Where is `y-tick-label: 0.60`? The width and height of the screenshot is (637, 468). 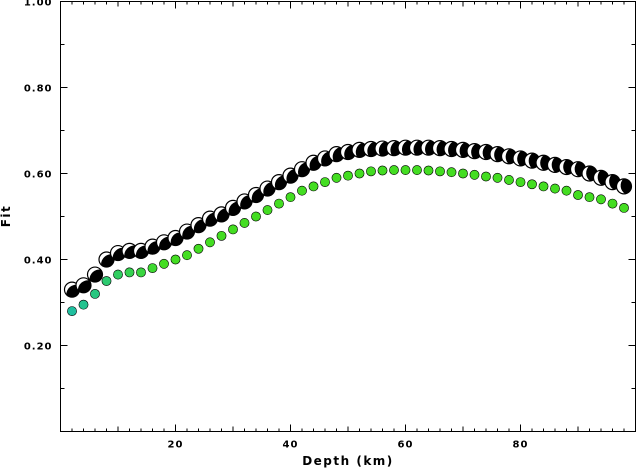
y-tick-label: 0.60 is located at coordinates (38, 175).